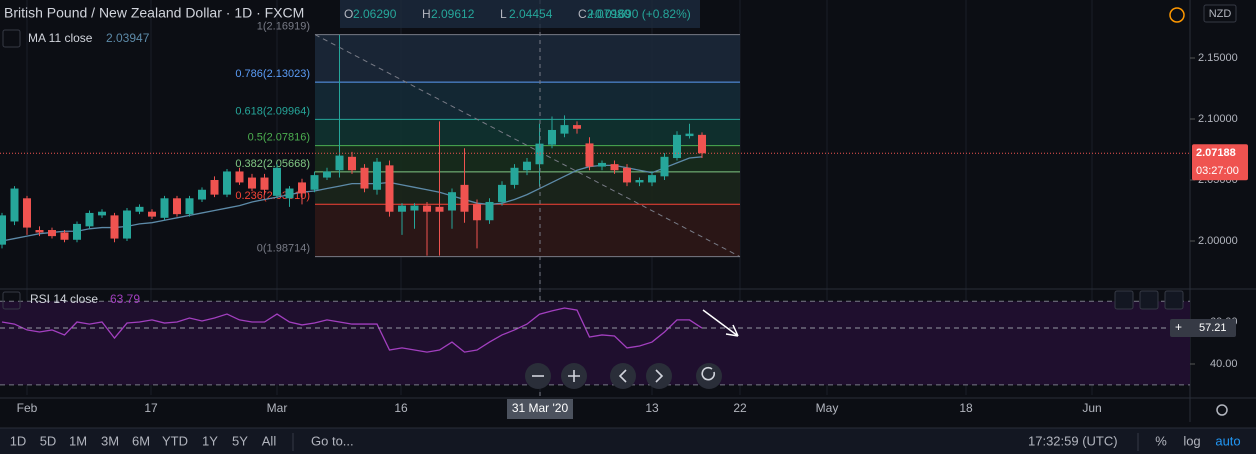  Describe the element at coordinates (1220, 13) in the screenshot. I see `currency-box` at that location.